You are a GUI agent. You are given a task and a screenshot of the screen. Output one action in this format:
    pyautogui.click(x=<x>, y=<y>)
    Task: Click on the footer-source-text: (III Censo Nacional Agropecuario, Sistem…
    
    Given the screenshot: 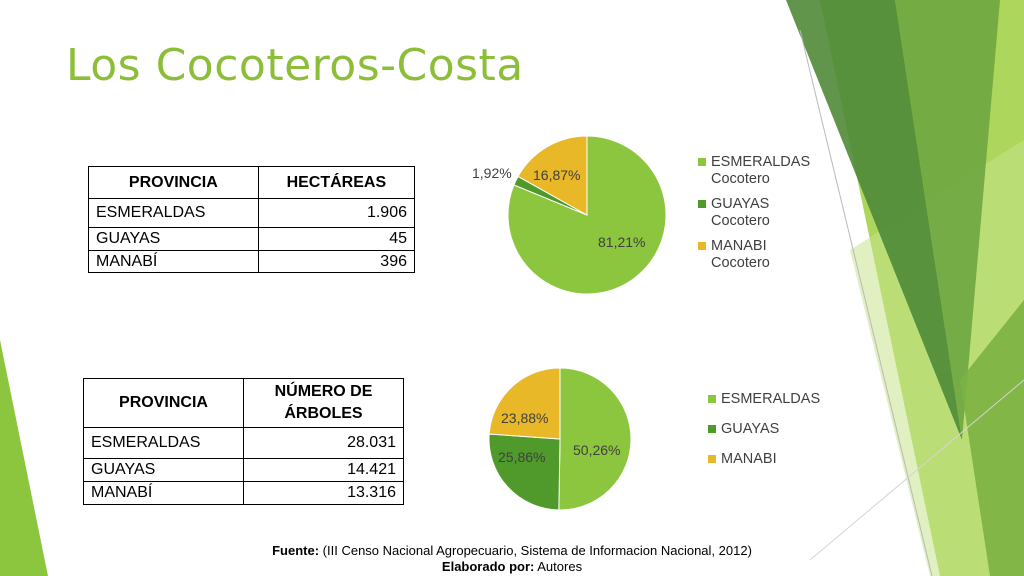 What is the action you would take?
    pyautogui.click(x=537, y=550)
    